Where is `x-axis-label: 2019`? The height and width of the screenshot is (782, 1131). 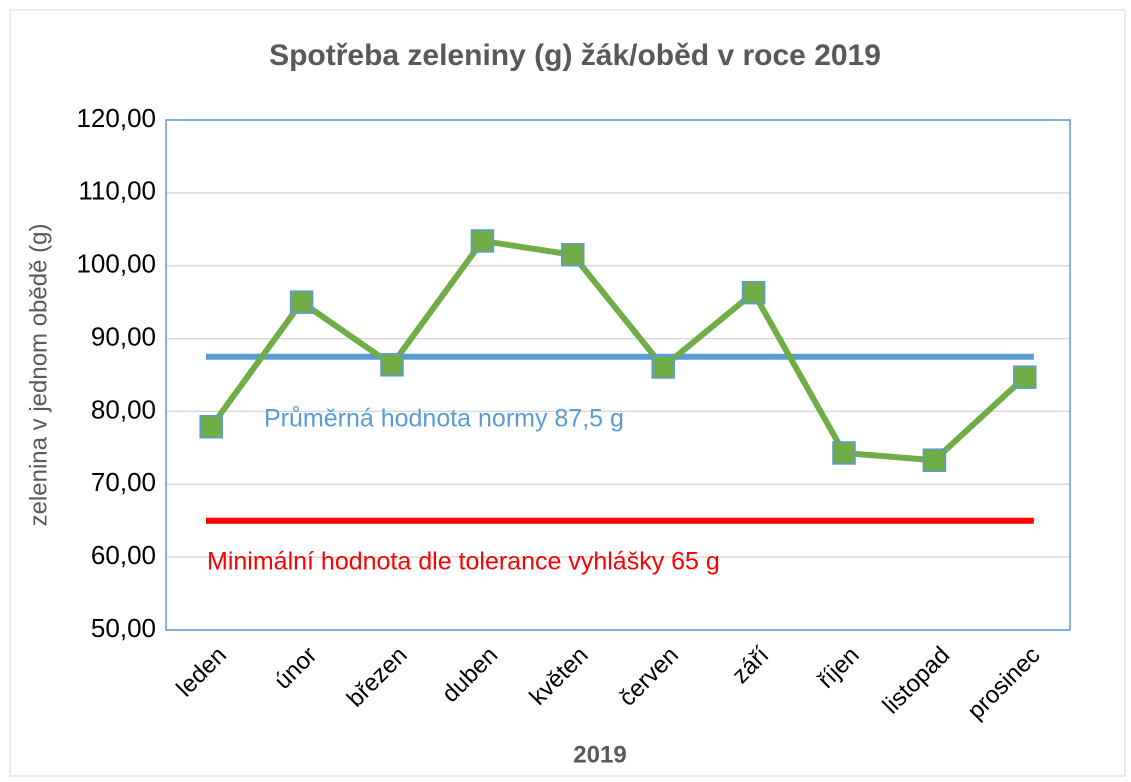
x-axis-label: 2019 is located at coordinates (599, 754).